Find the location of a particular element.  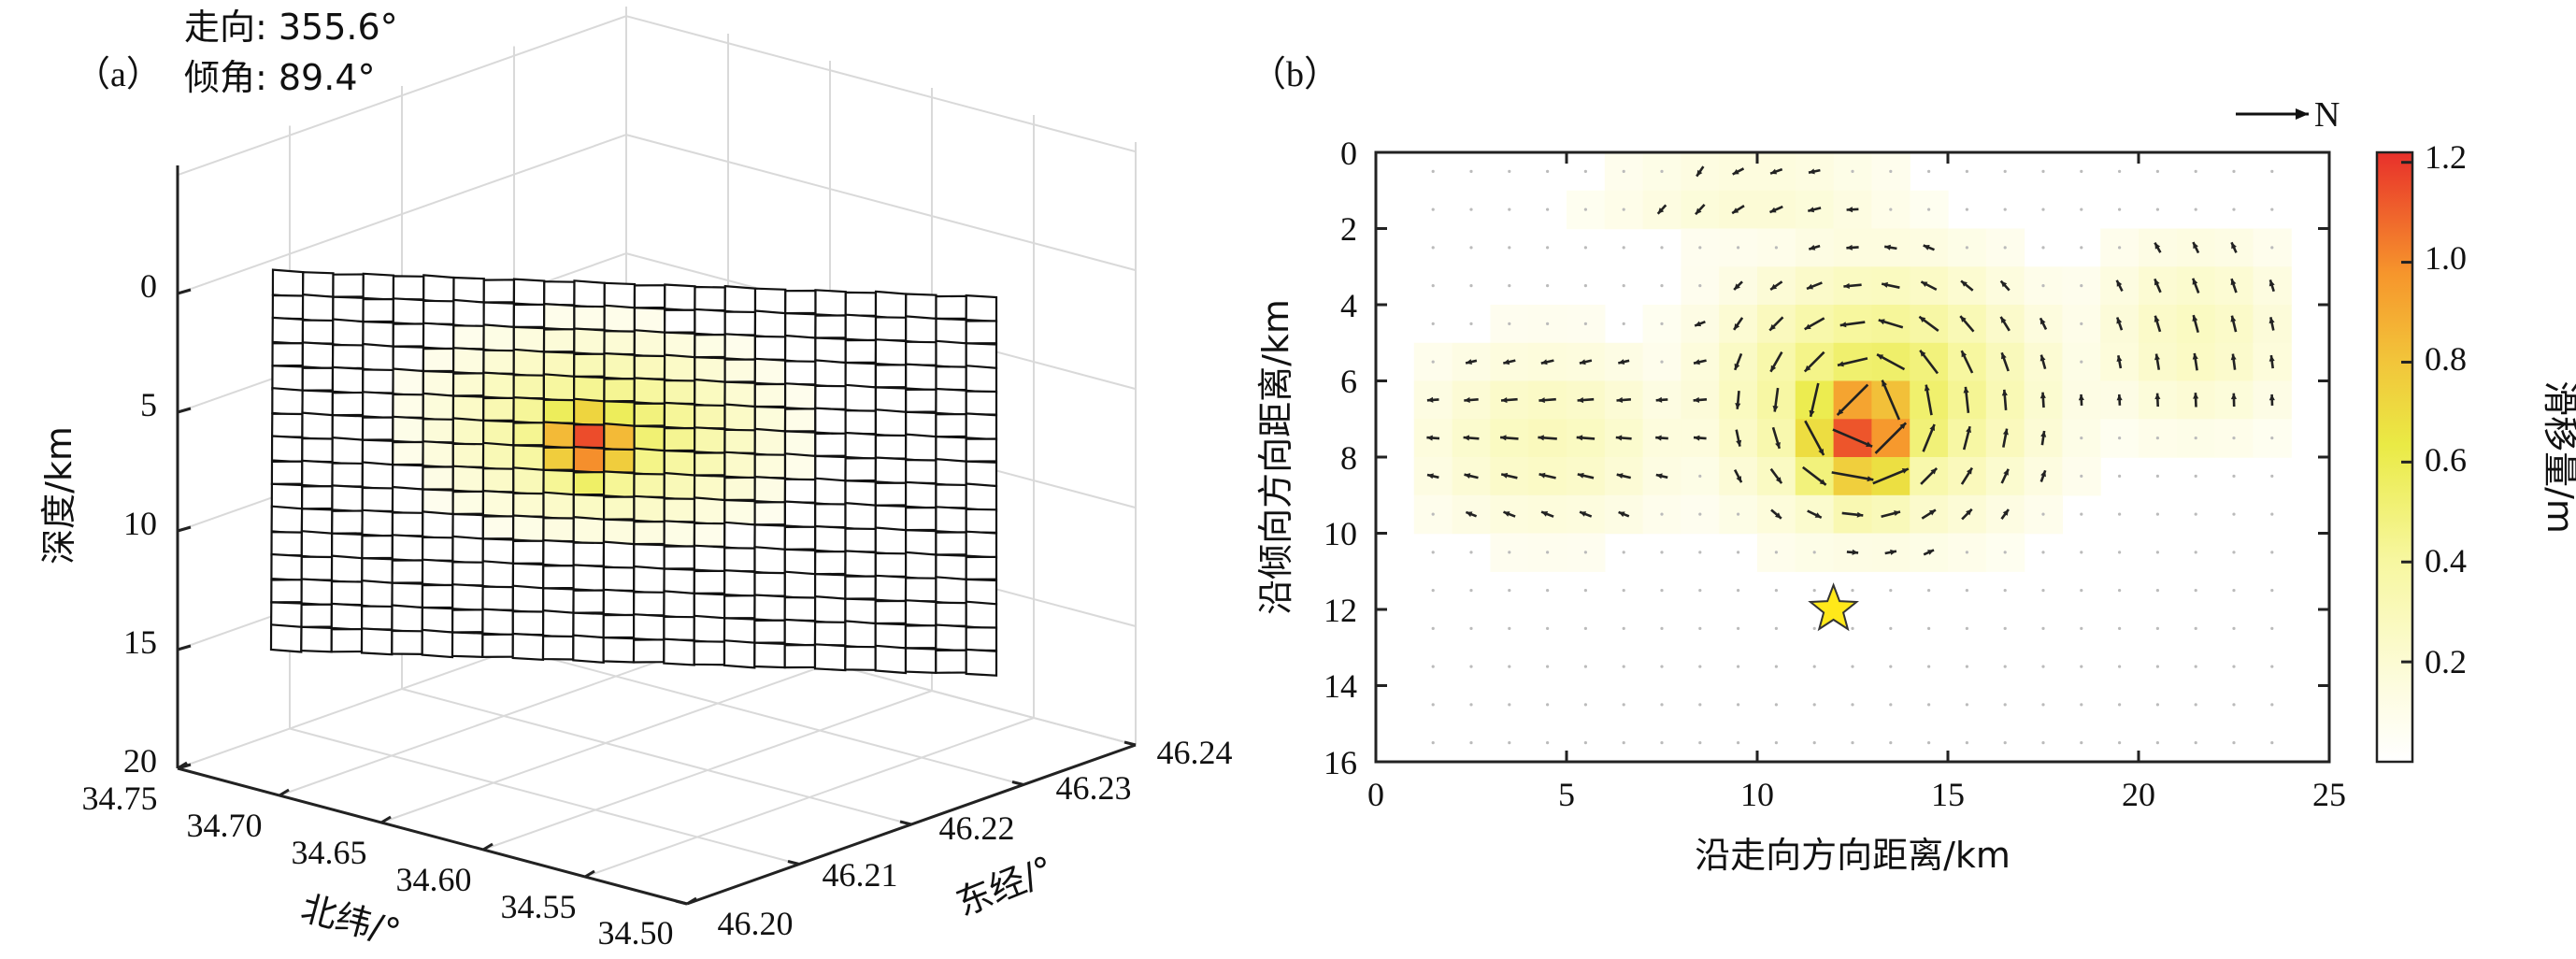

lon-tick-mark is located at coordinates (905, 823).